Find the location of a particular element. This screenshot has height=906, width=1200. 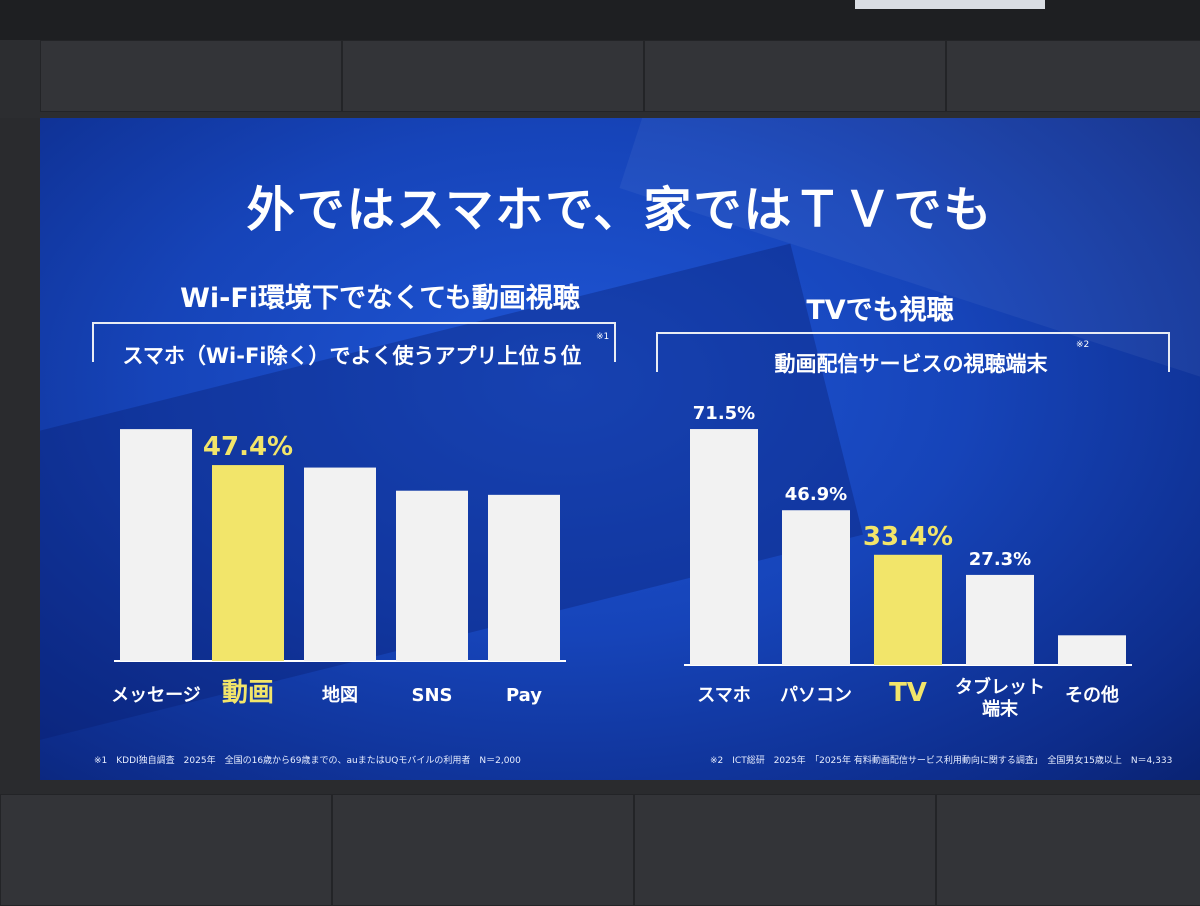

devices-category-label-0: スマホ is located at coordinates (723, 695).